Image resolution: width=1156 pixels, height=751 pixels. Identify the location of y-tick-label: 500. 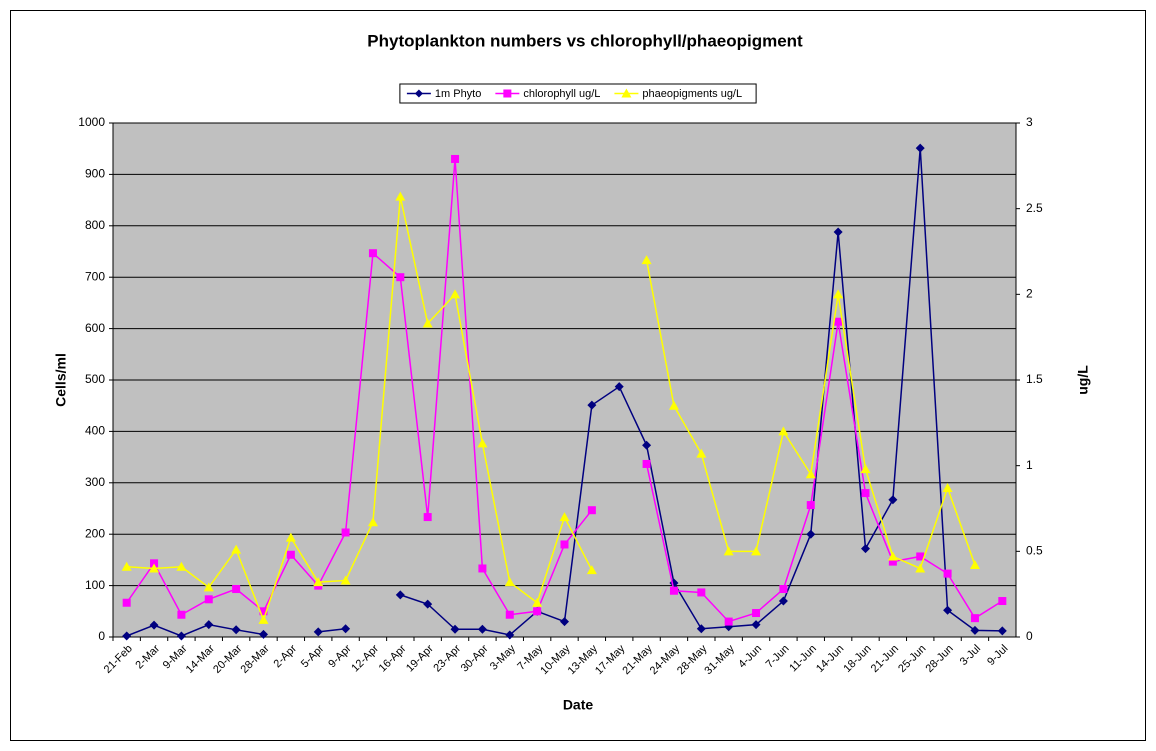
(95, 379).